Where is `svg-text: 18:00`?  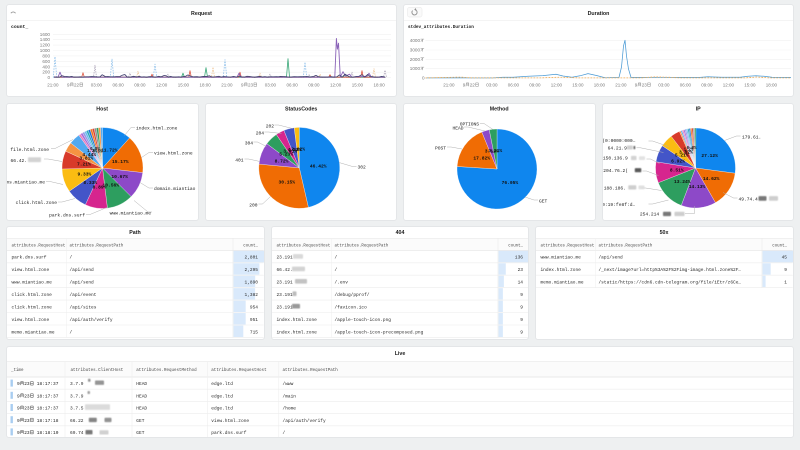
svg-text: 18:00 is located at coordinates (600, 85).